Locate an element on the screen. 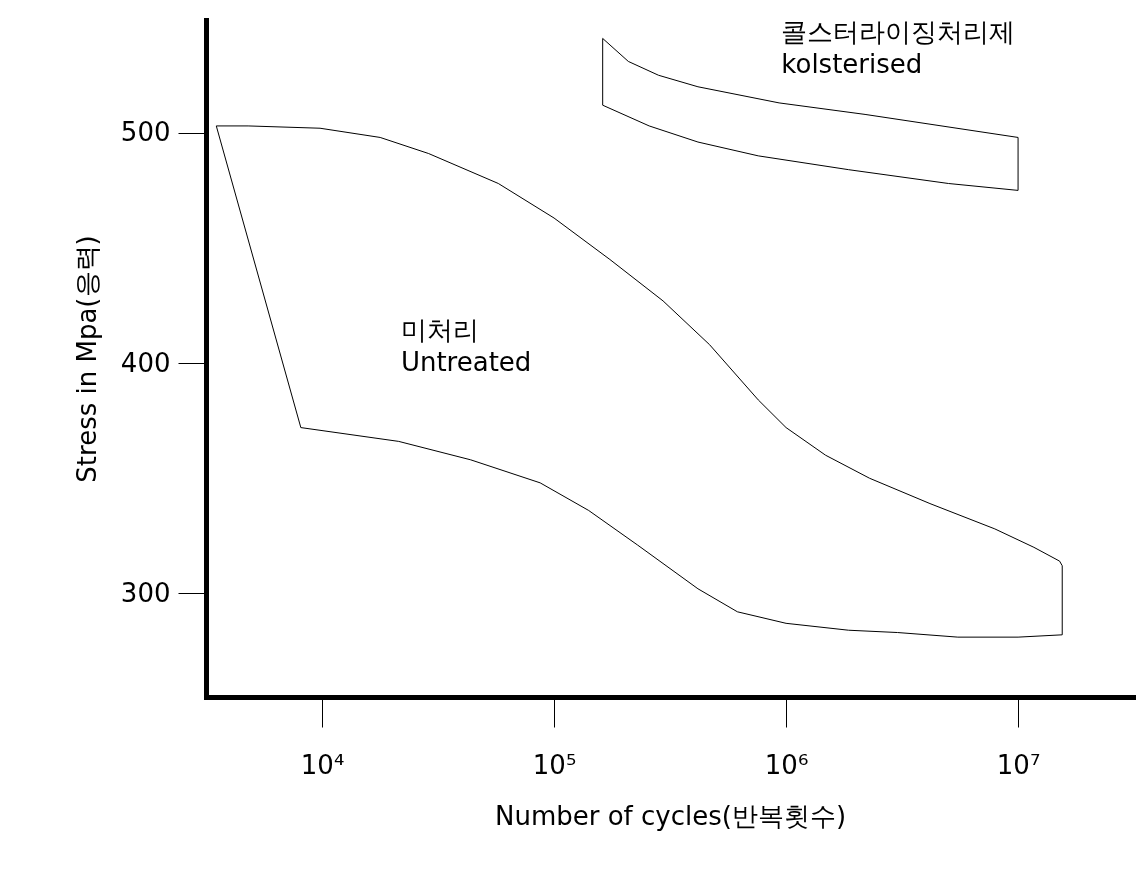  x-tick-label: 10⁶ is located at coordinates (786, 764).